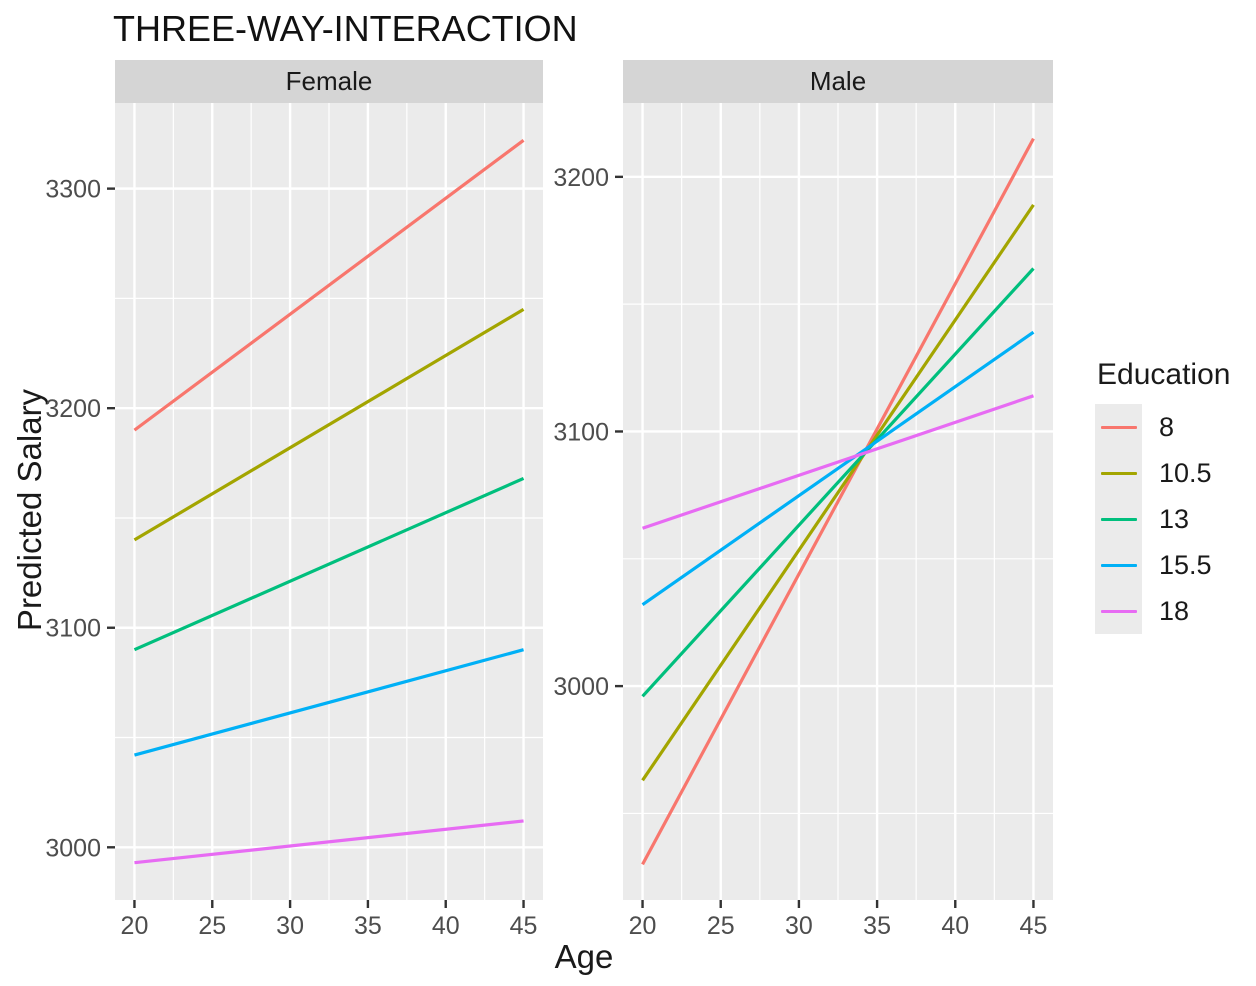 The image size is (1256, 986). Describe the element at coordinates (345, 28) in the screenshot. I see `plot-title: THREE-WAY-INTERACTION` at that location.